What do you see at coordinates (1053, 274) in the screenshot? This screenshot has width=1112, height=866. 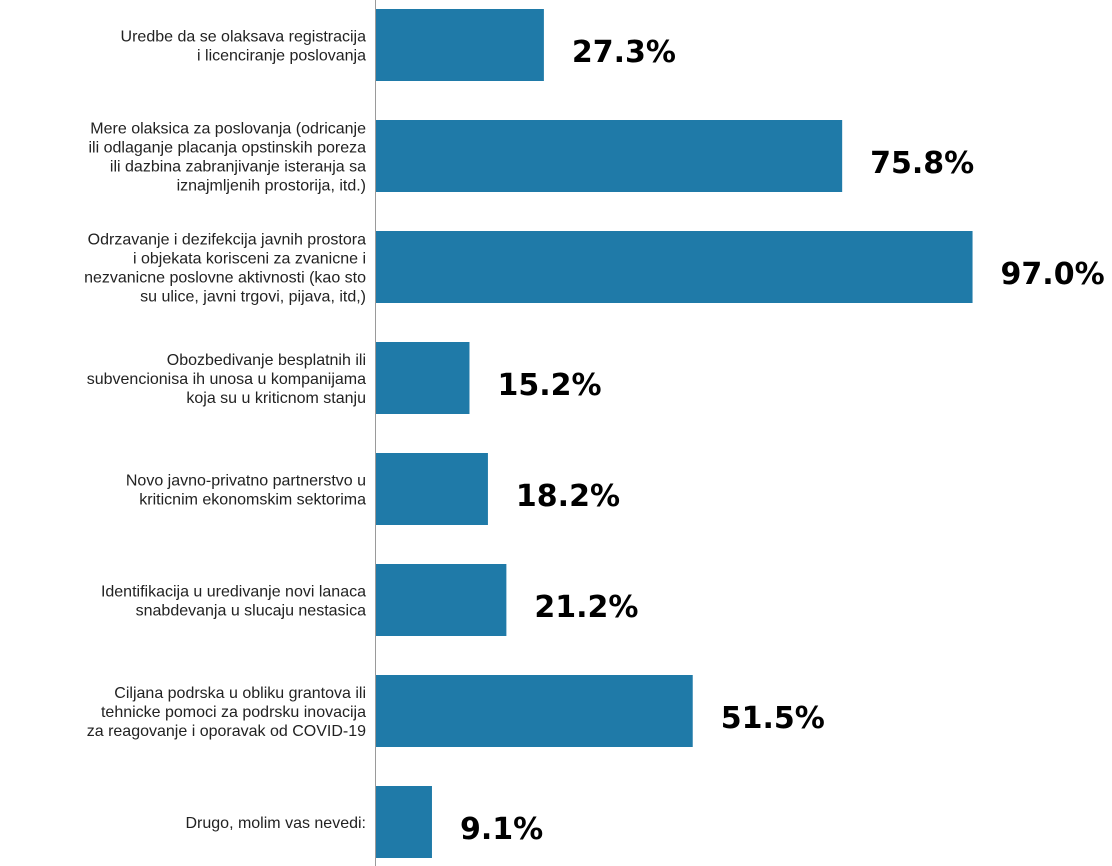 I see `value-label-3: 97.0%` at bounding box center [1053, 274].